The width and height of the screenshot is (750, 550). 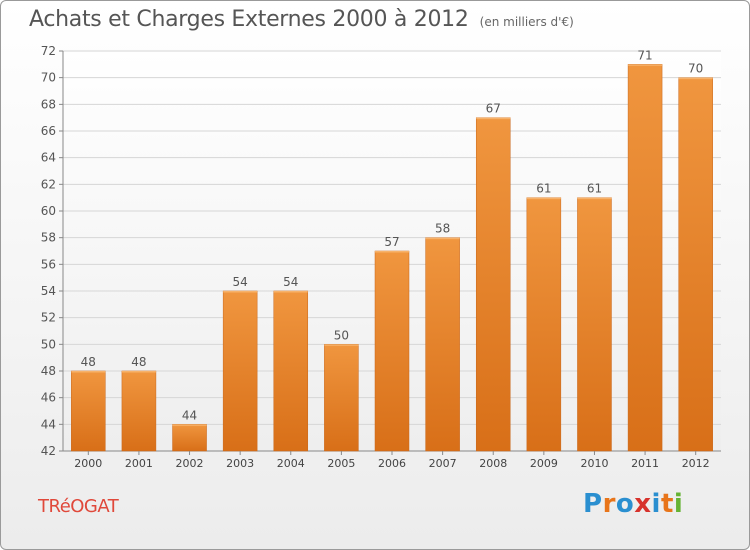 I want to click on bar-value-label: 50, so click(x=341, y=335).